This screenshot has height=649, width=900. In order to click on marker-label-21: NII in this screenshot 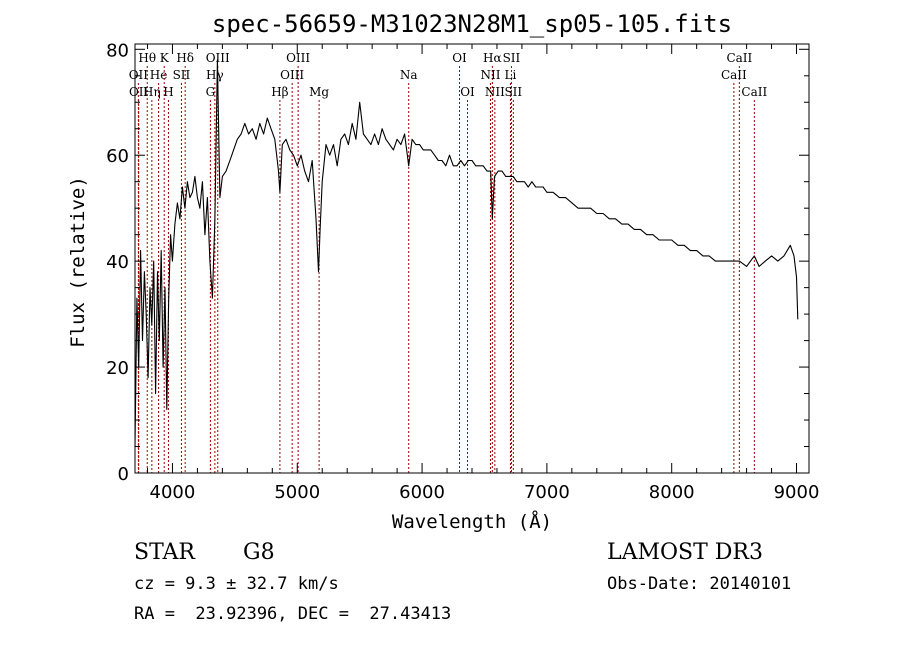, I will do `click(495, 92)`.